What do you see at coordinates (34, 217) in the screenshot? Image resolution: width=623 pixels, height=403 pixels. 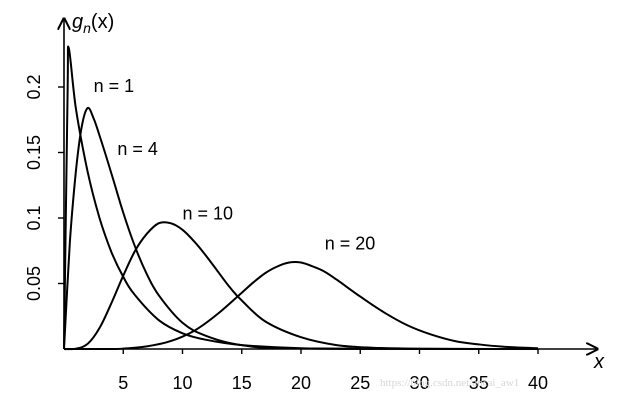 I see `y-tick-label: 0.1` at bounding box center [34, 217].